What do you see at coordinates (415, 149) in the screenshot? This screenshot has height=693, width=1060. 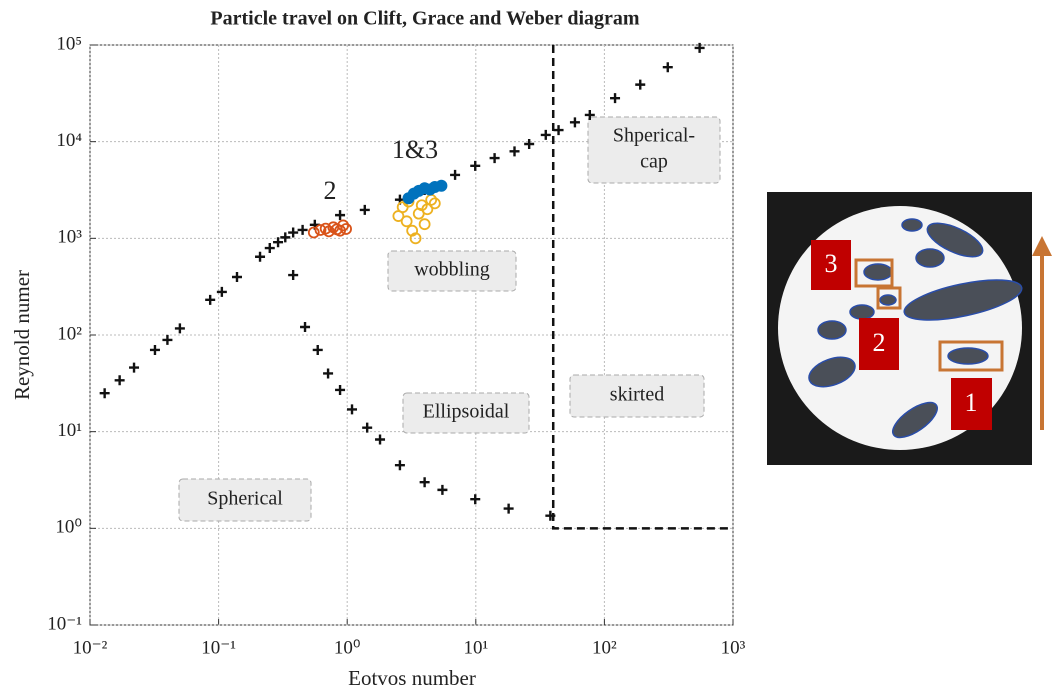 I see `annotation: 1&3` at bounding box center [415, 149].